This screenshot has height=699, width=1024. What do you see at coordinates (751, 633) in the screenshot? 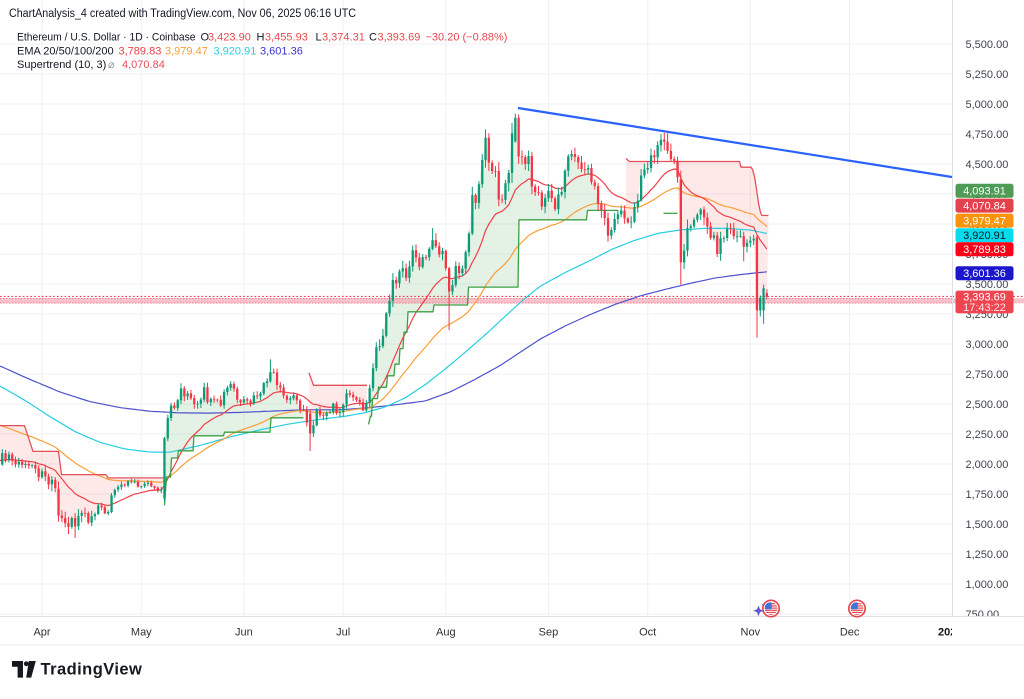
I see `svg-text: Nov` at bounding box center [751, 633].